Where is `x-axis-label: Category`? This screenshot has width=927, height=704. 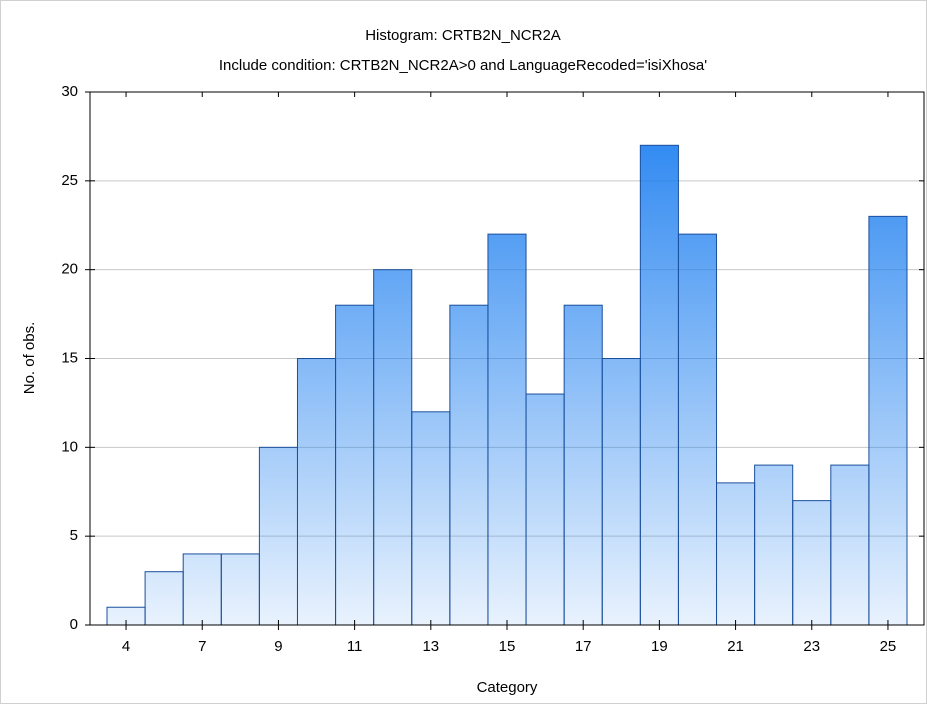
x-axis-label: Category is located at coordinates (507, 687).